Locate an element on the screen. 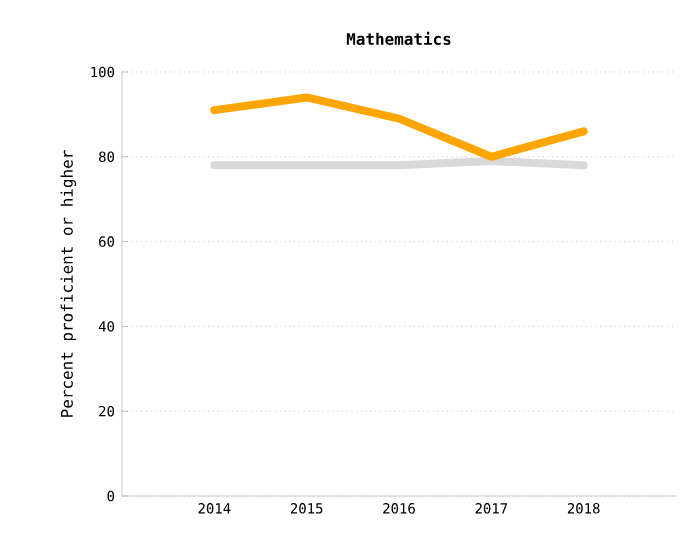  line-series is located at coordinates (399, 127).